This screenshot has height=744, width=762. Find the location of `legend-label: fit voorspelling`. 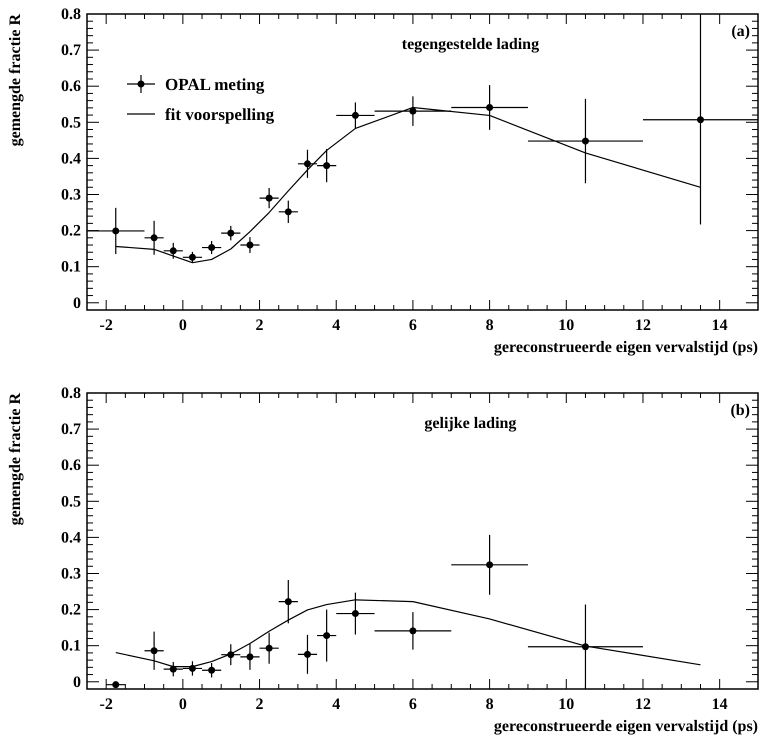

legend-label: fit voorspelling is located at coordinates (220, 114).